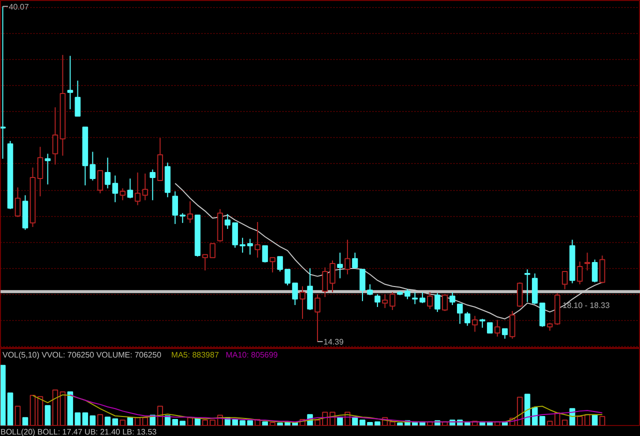 The height and width of the screenshot is (436, 640). I want to click on chart-title: VOL(5,10) VVOL: 706250 VOLUME: 706250, so click(82, 355).